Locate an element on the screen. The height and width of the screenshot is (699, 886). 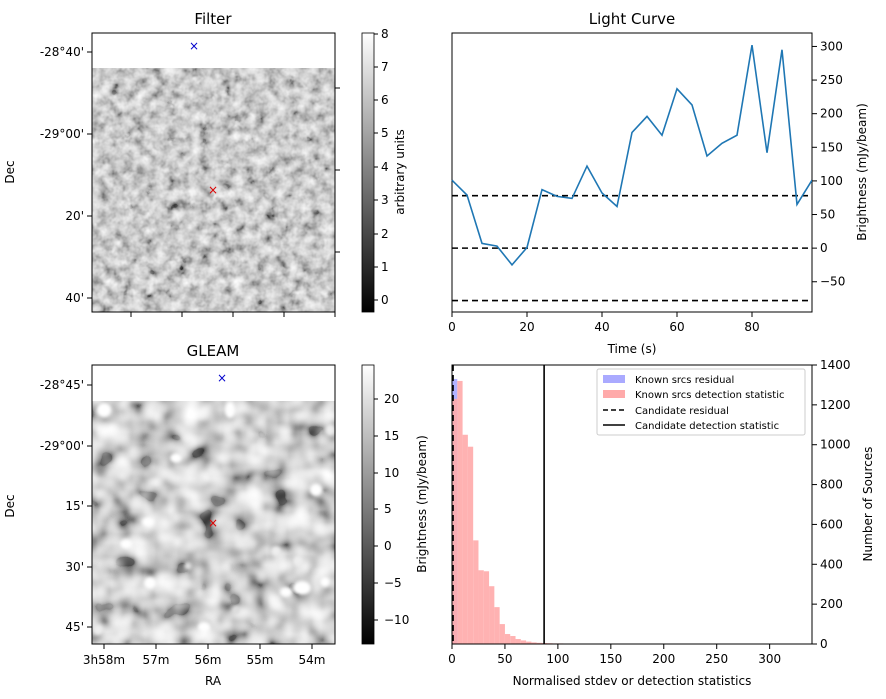
filter-colorbar-tick: 6 is located at coordinates (385, 100).